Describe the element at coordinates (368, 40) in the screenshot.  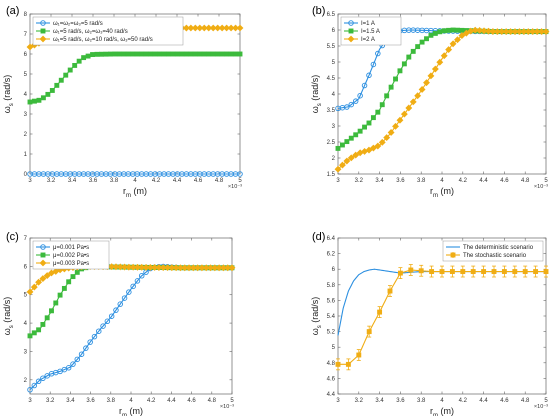
I see `legend-label: I=2 A` at that location.